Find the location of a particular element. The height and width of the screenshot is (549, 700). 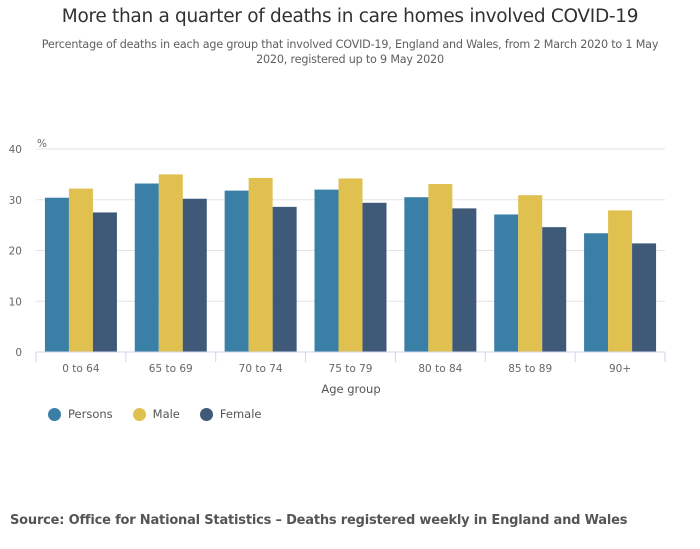

y-axis-unit-label: % is located at coordinates (42, 144).